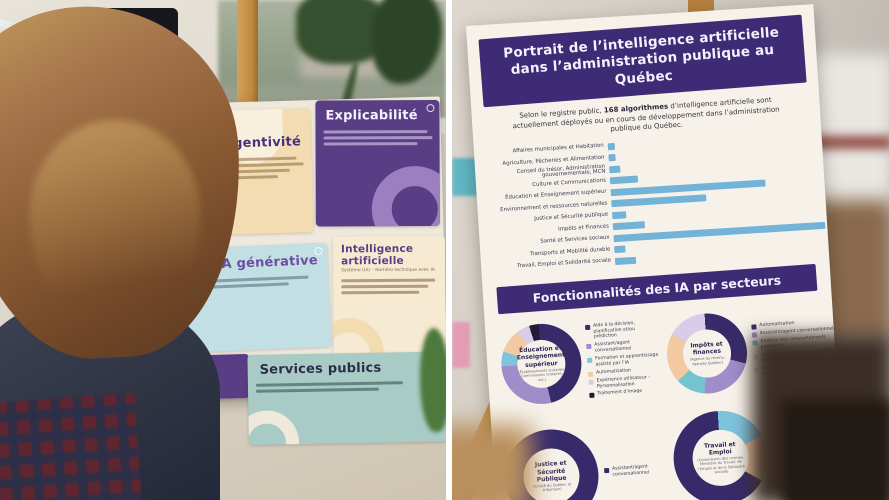  What do you see at coordinates (630, 471) in the screenshot?
I see `legend-label: Assistant/agent conversationnel` at bounding box center [630, 471].